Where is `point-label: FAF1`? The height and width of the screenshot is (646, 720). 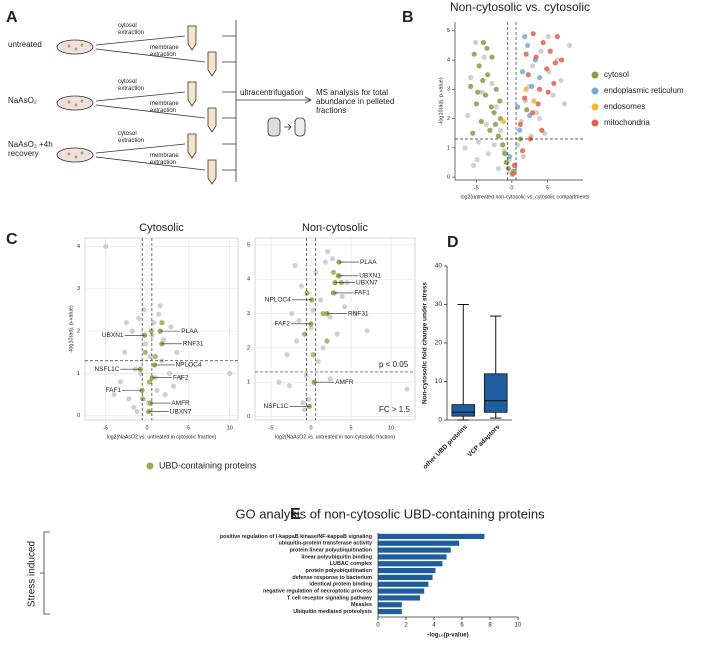 point-label: FAF1 is located at coordinates (362, 293).